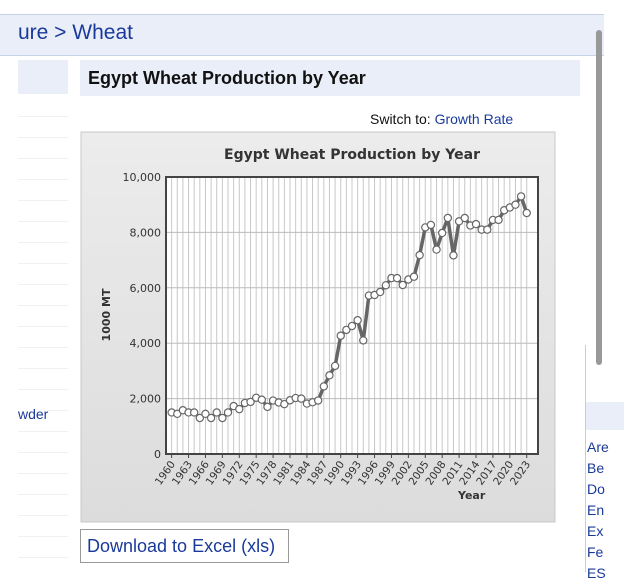 The image size is (624, 584). Describe the element at coordinates (43, 77) in the screenshot. I see `left-panel-header` at that location.